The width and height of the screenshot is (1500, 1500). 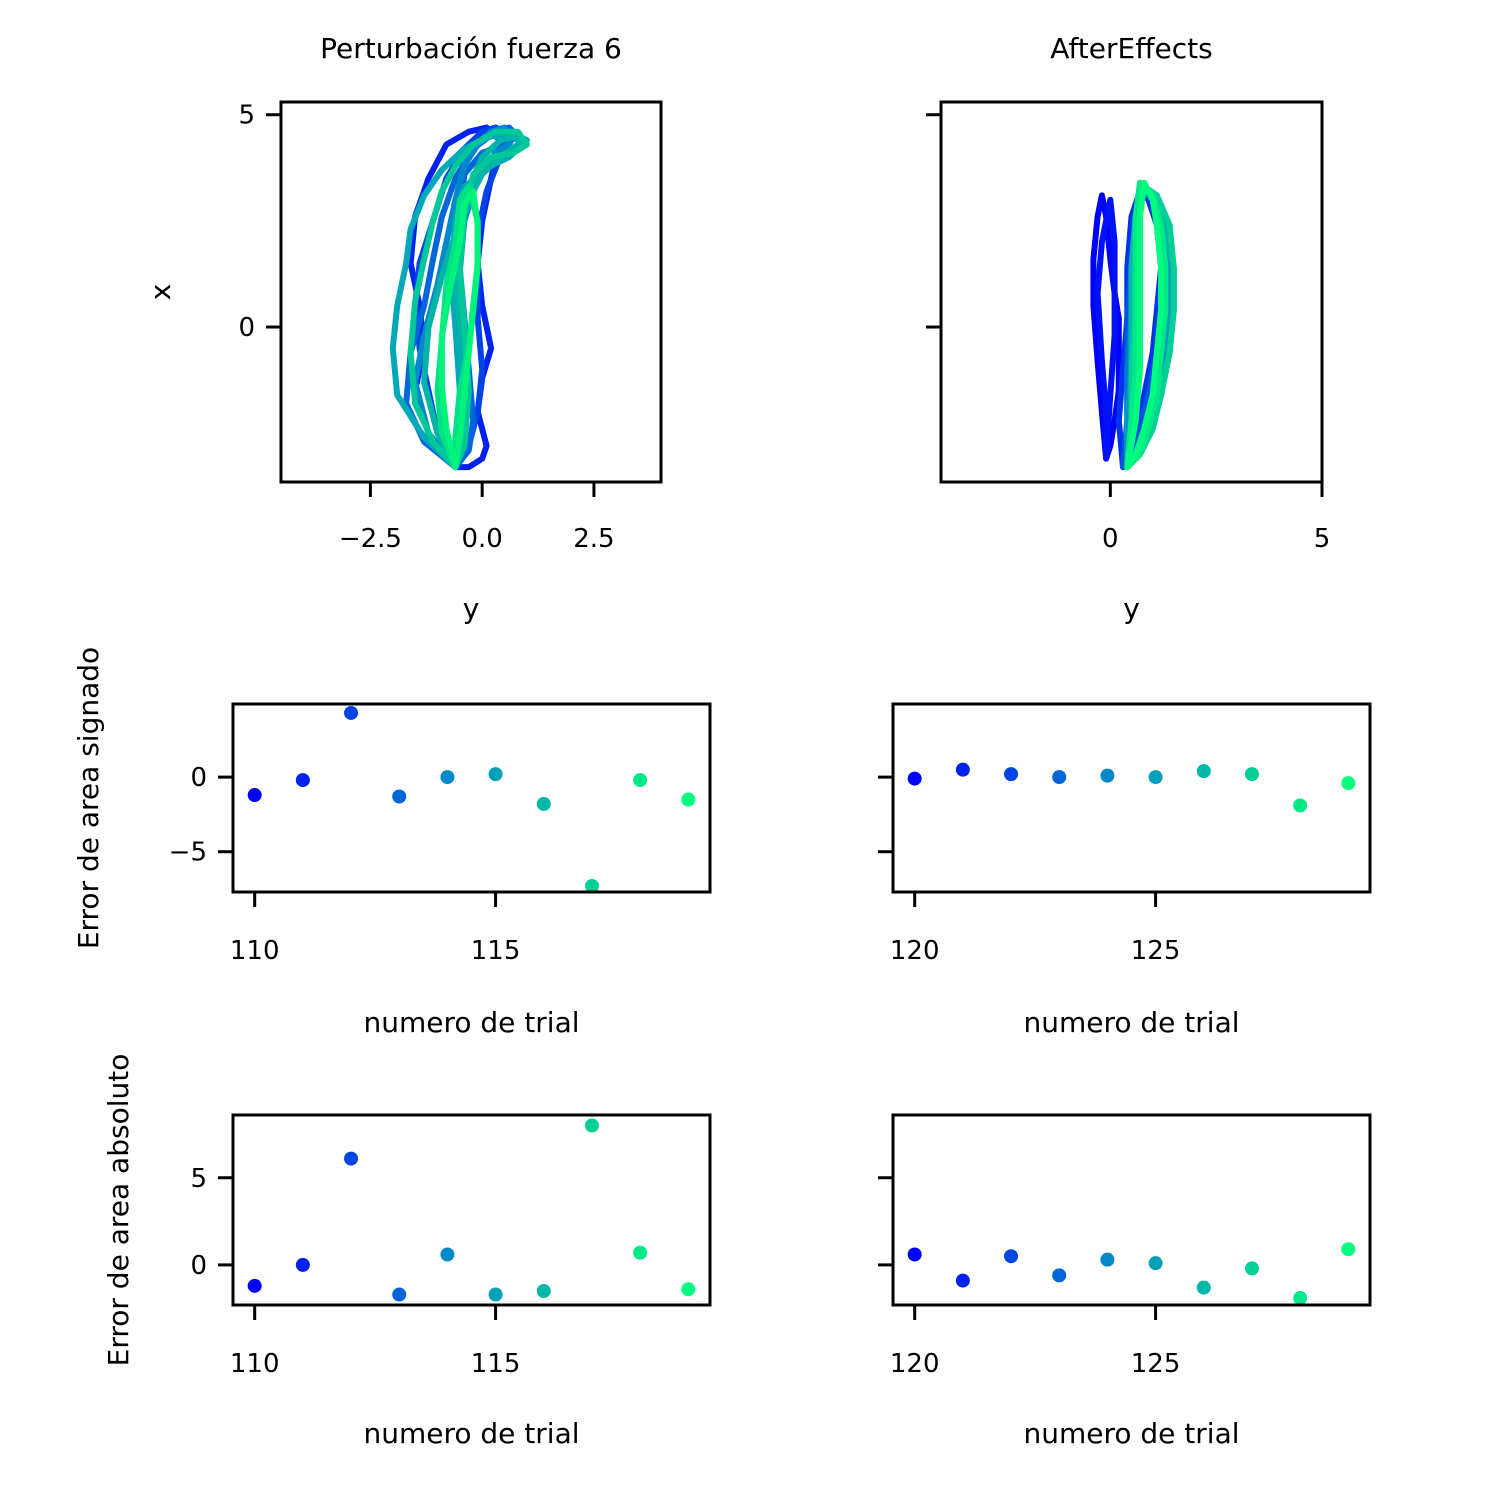 What do you see at coordinates (1322, 539) in the screenshot?
I see `x-tick-label: 5` at bounding box center [1322, 539].